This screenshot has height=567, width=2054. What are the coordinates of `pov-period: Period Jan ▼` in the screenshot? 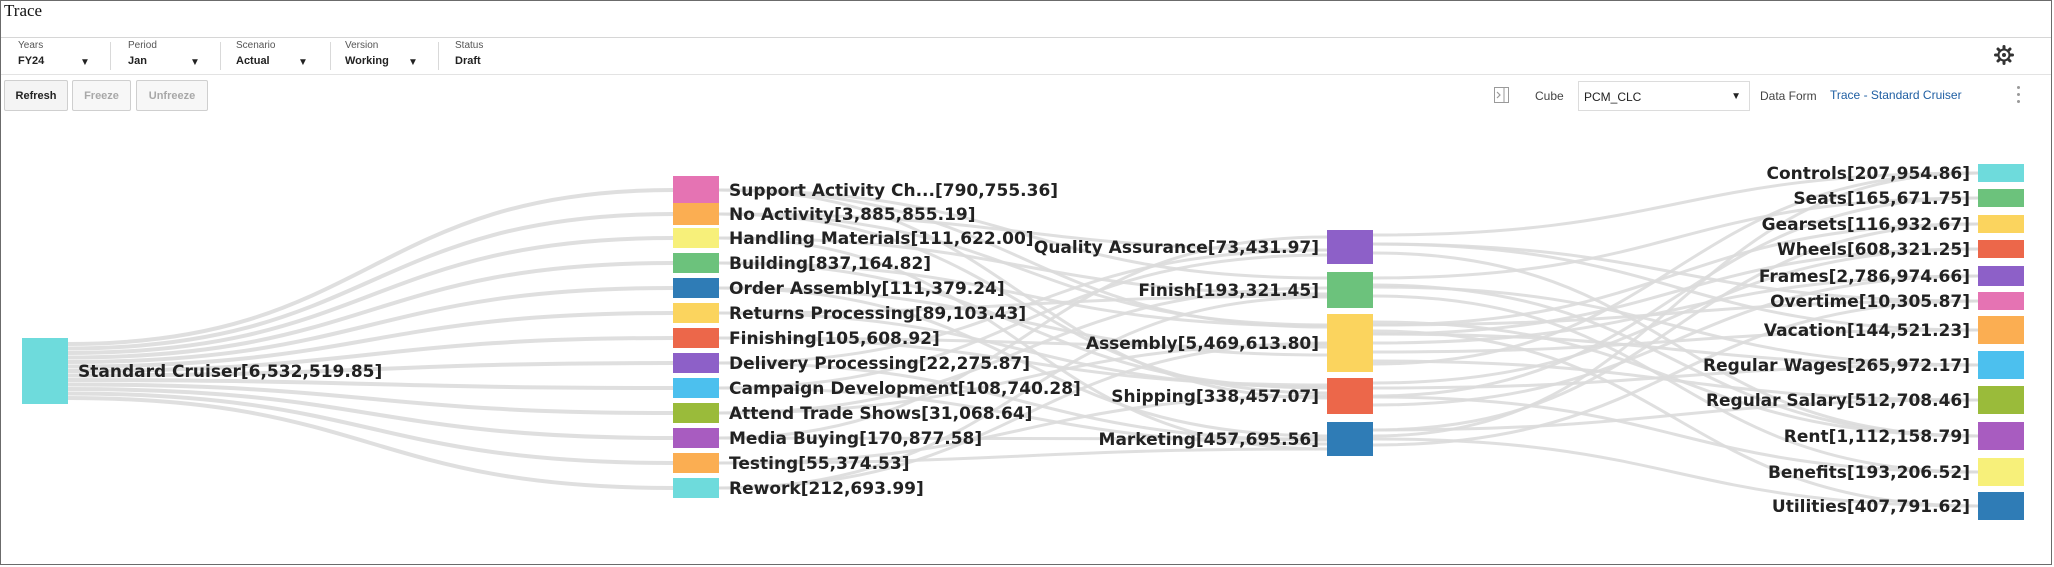 It's located at (168, 57).